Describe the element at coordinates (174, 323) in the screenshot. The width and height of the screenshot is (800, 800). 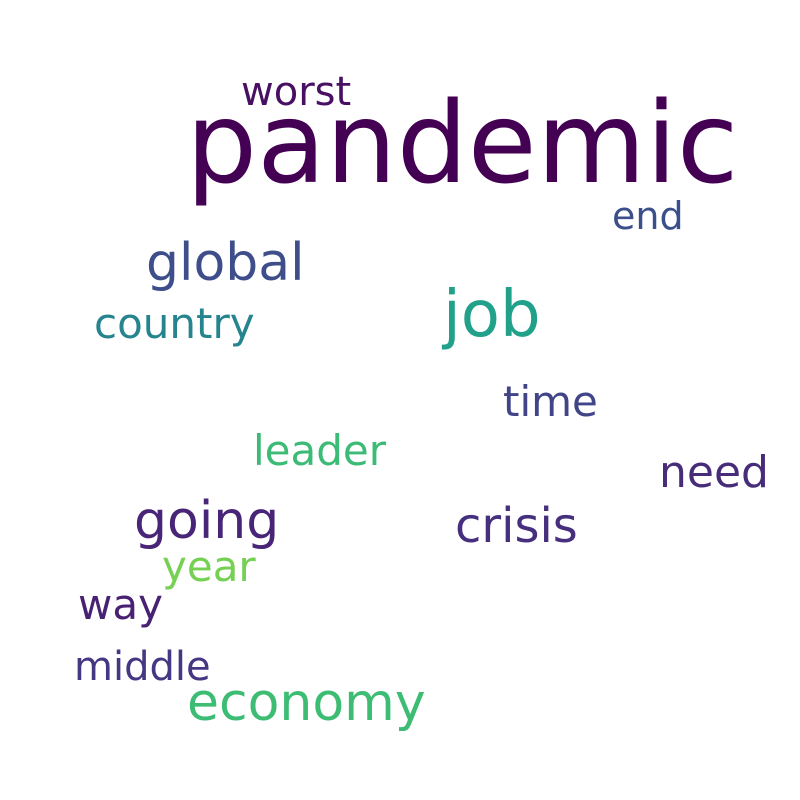
I see `word-country: country` at that location.